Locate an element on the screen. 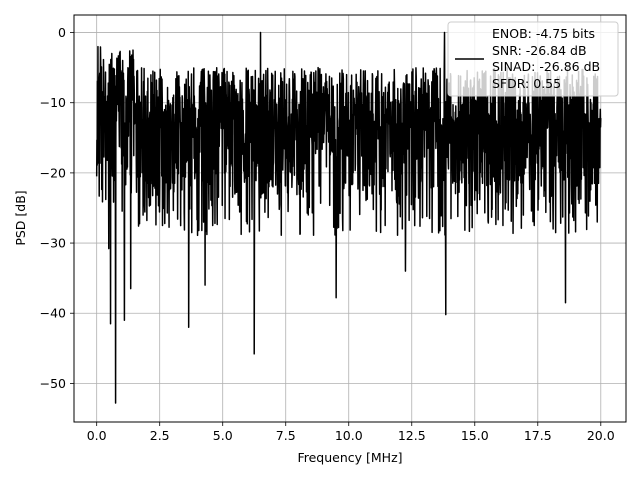 The image size is (640, 480). legend-box is located at coordinates (533, 59).